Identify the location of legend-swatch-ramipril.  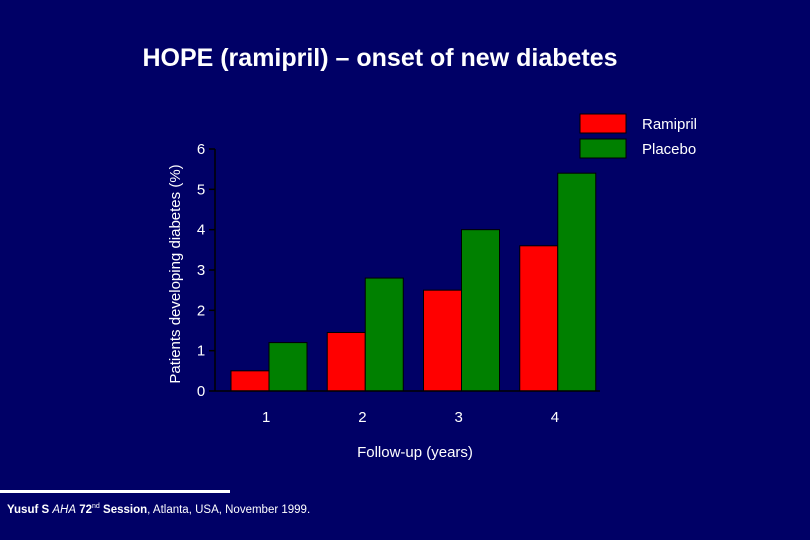
(603, 123).